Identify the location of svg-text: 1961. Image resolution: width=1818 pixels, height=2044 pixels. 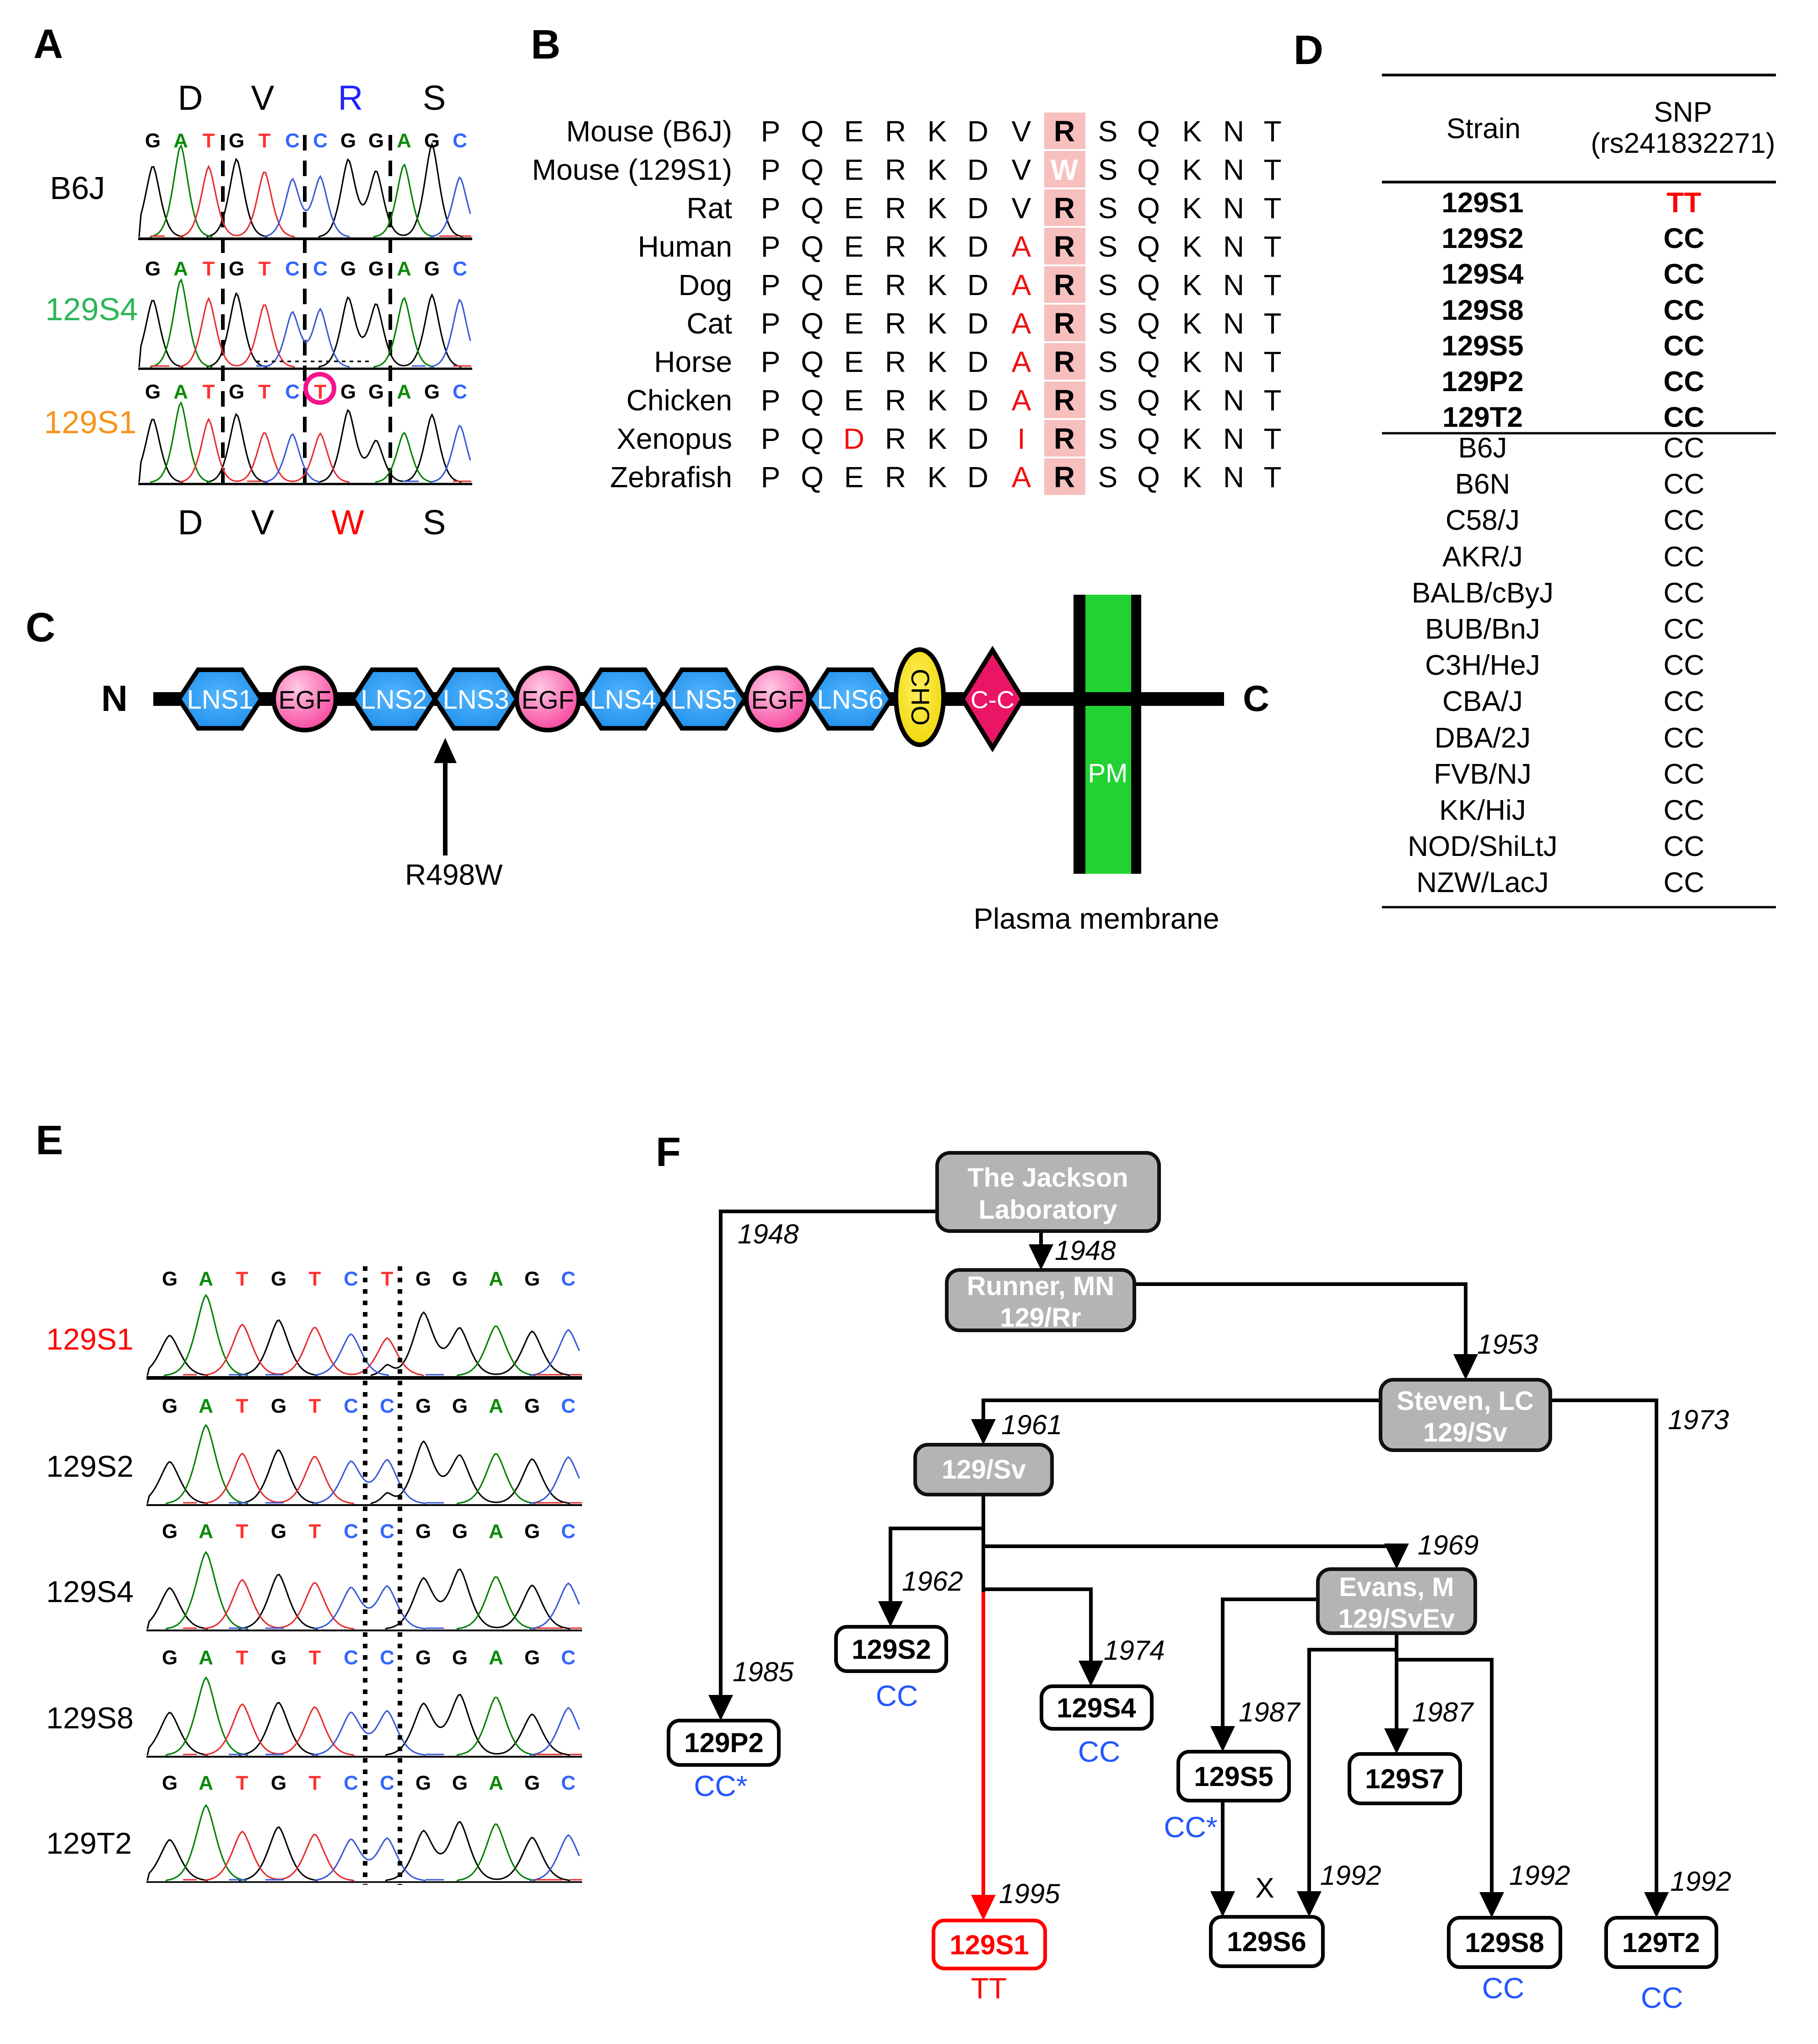
(1031, 1424).